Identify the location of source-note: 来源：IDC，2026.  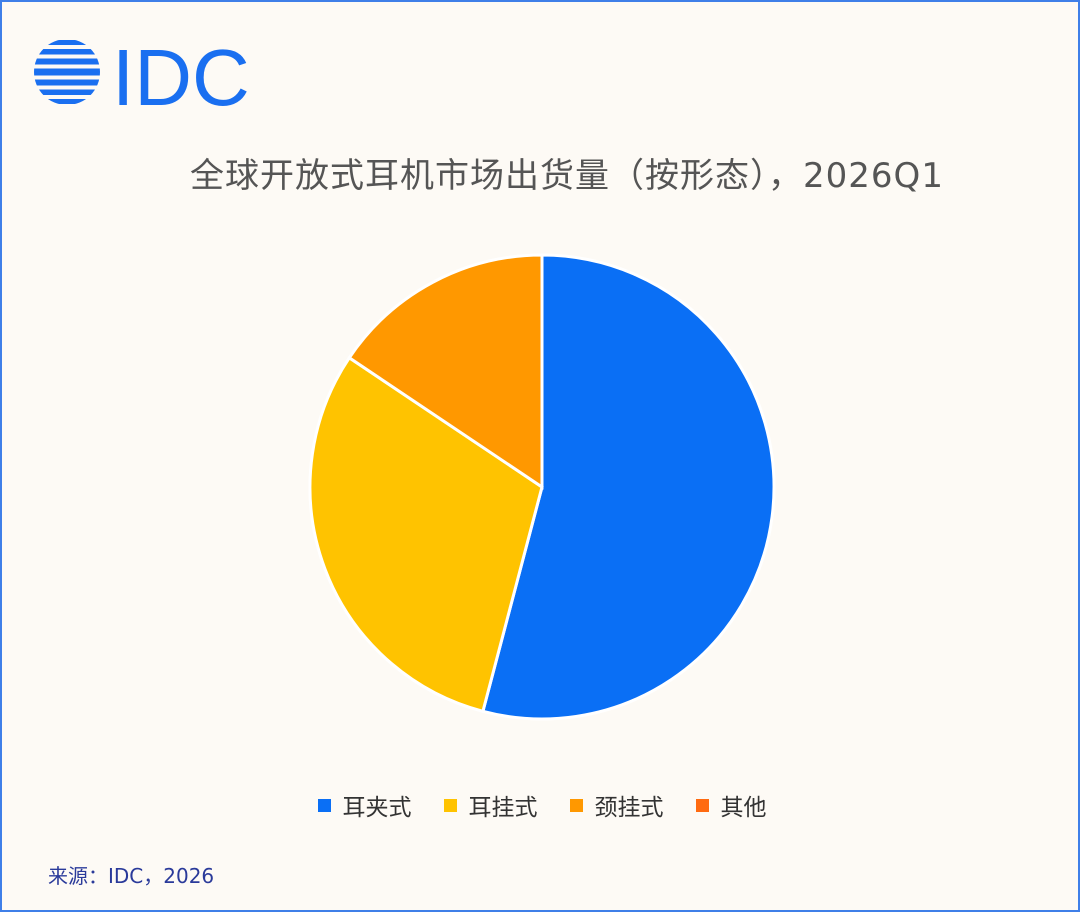
(131, 876).